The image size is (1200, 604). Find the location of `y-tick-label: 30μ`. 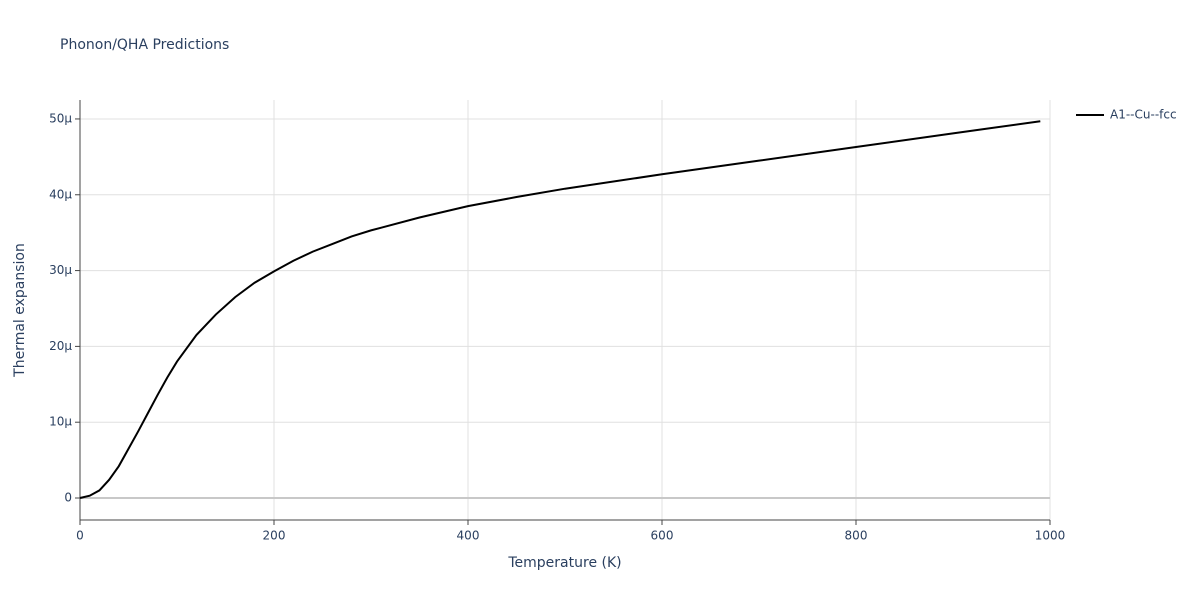

y-tick-label: 30μ is located at coordinates (60, 270).